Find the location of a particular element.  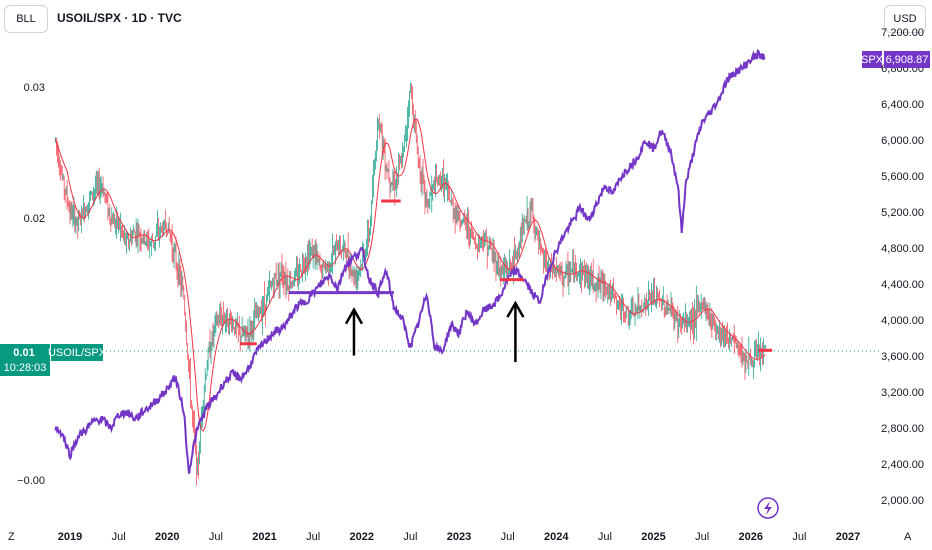

left-axis-tick: 0.03 is located at coordinates (34, 88).